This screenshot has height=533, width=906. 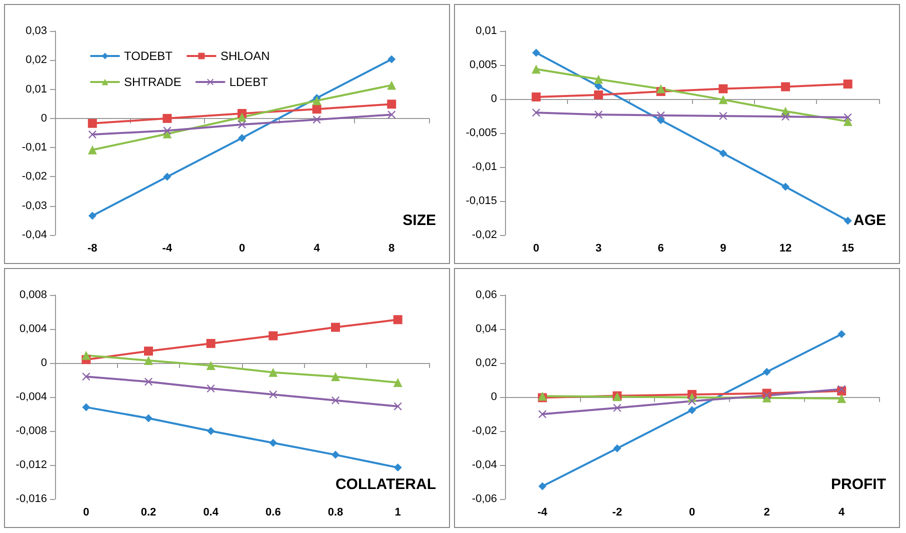 I want to click on y-tick-label: -0,015, so click(x=481, y=201).